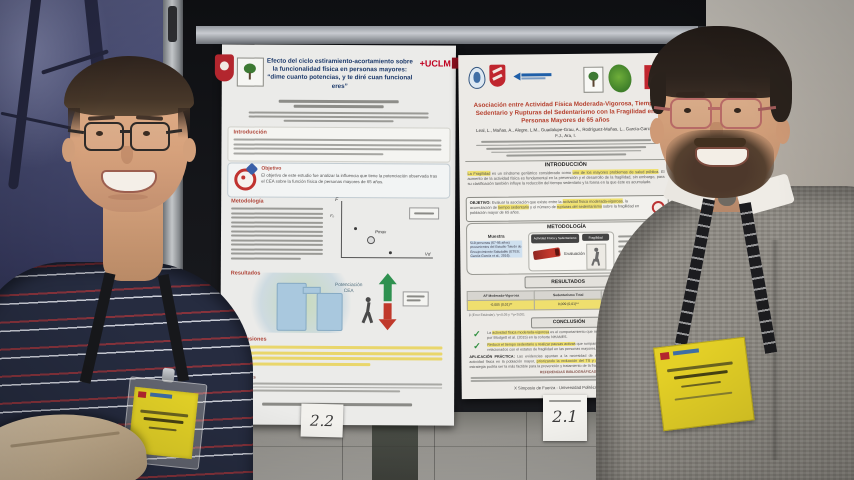 This screenshot has height=480, width=854. I want to click on aplicacion-label: APLICACIÓN PRÁCTICA:, so click(492, 357).